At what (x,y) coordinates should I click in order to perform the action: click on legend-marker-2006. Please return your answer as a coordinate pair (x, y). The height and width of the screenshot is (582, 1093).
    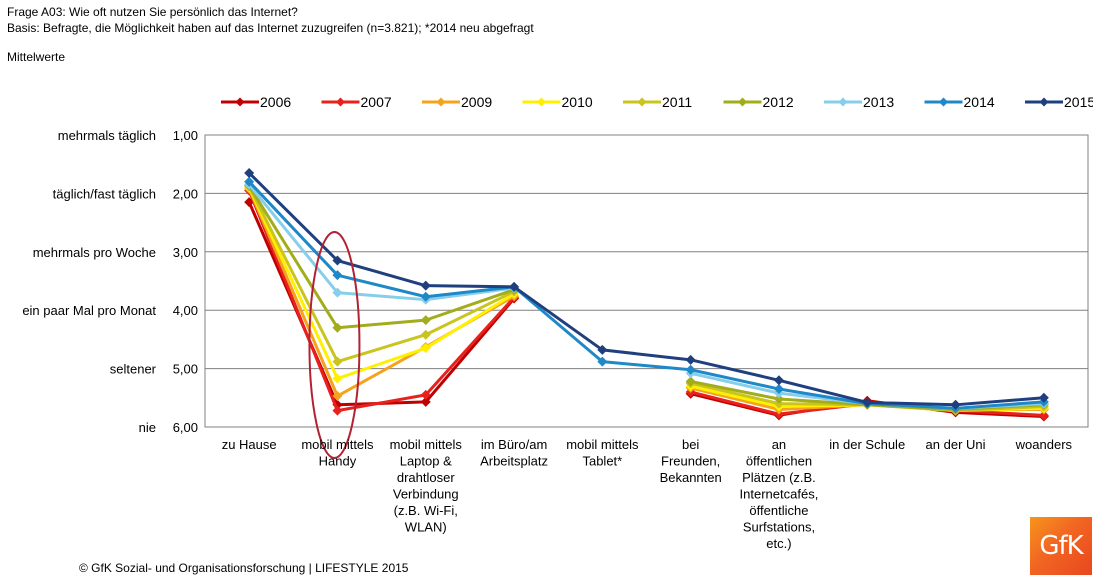
    Looking at the image, I should click on (240, 102).